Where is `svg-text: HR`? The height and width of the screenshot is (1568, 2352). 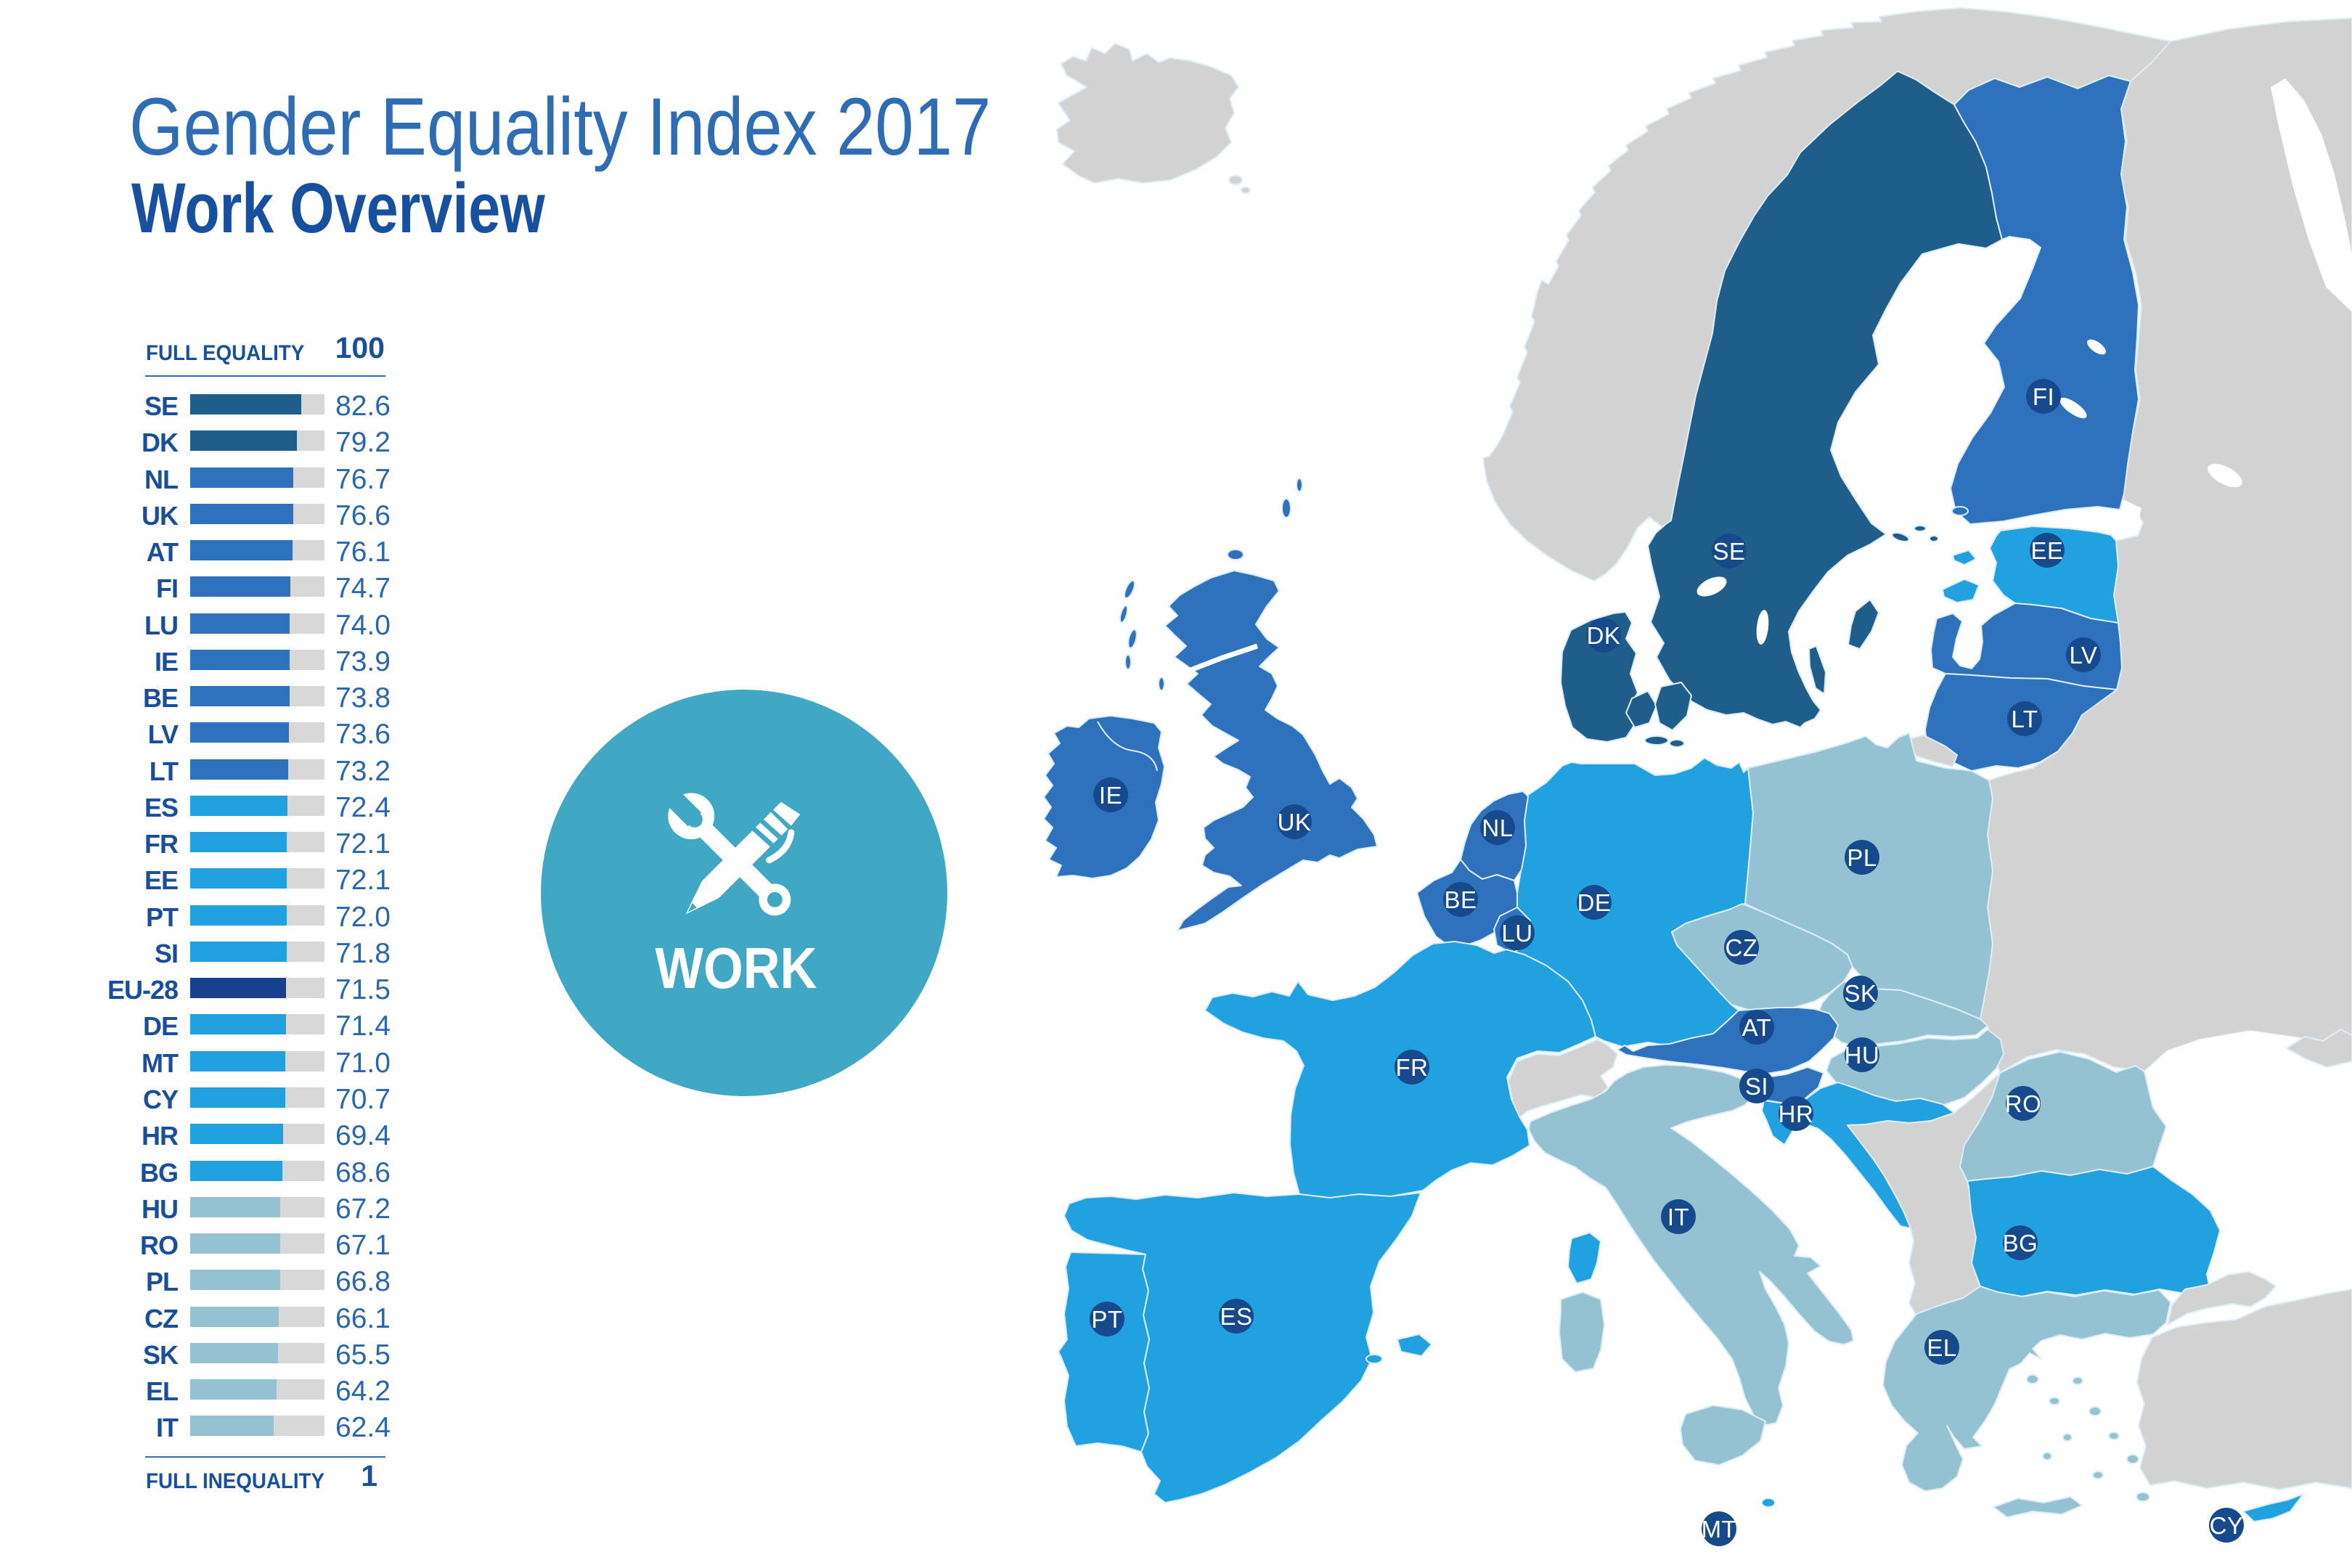 svg-text: HR is located at coordinates (1797, 1114).